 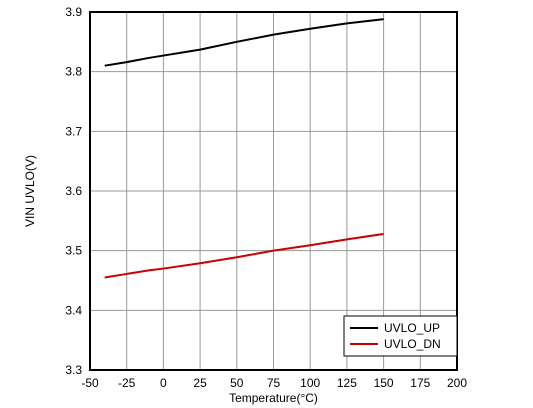 What do you see at coordinates (244, 255) in the screenshot?
I see `series-line-uvlo-dn` at bounding box center [244, 255].